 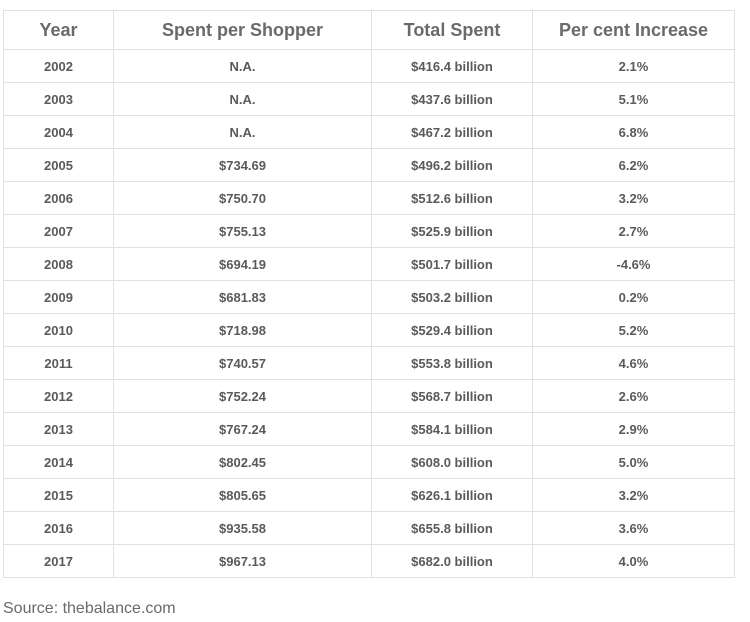 I want to click on cell-percent-increase: -4.6%, so click(x=633, y=264).